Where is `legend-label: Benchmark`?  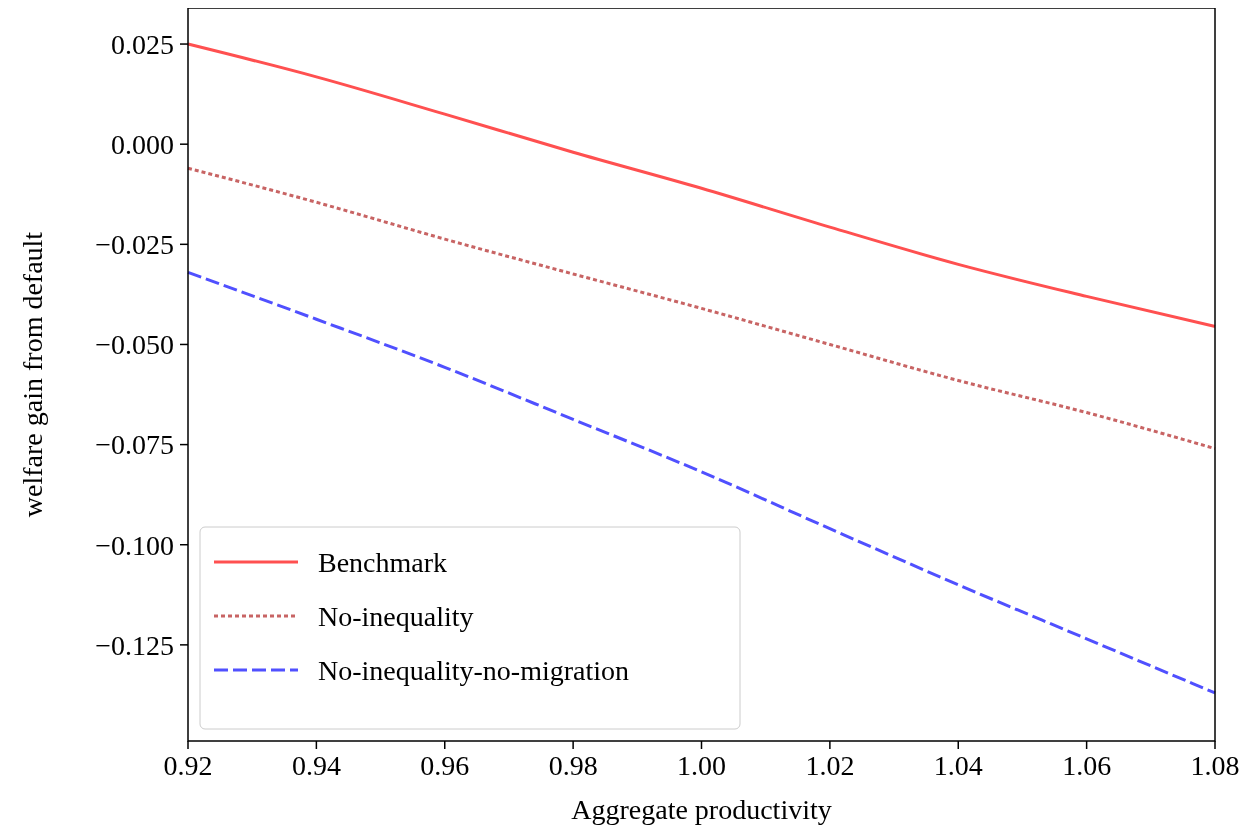 legend-label: Benchmark is located at coordinates (383, 562).